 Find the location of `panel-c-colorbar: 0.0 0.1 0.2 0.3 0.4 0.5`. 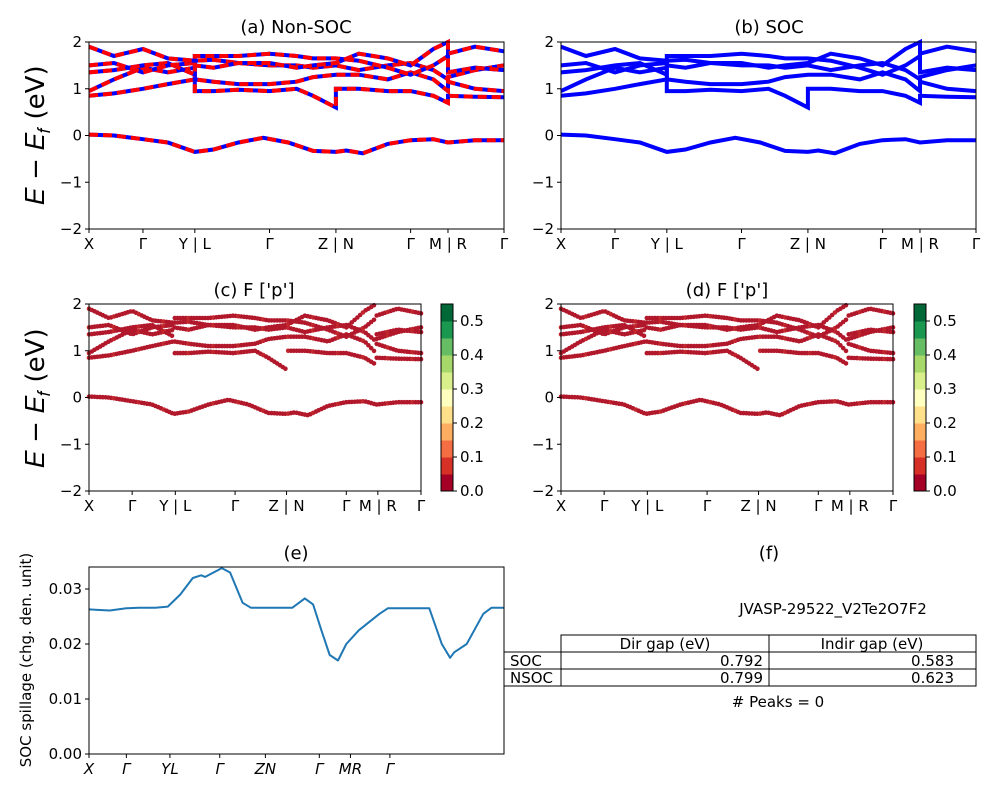

panel-c-colorbar: 0.0 0.1 0.2 0.3 0.4 0.5 is located at coordinates (462, 401).